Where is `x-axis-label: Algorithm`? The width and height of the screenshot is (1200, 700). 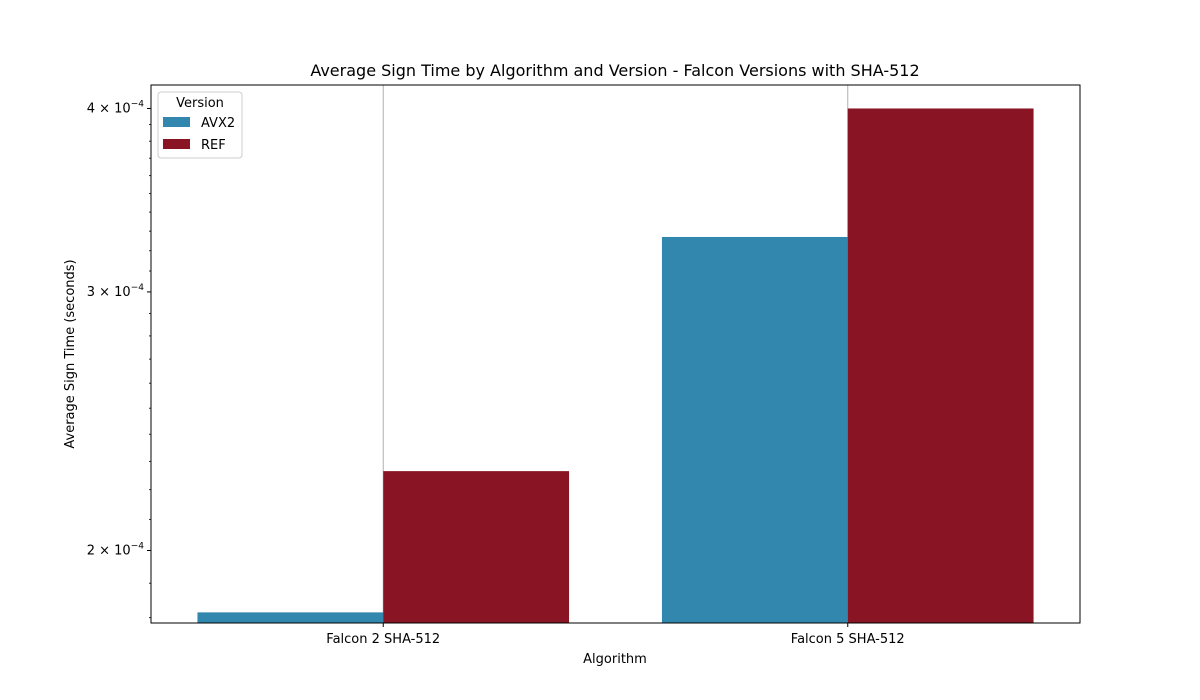
x-axis-label: Algorithm is located at coordinates (615, 659).